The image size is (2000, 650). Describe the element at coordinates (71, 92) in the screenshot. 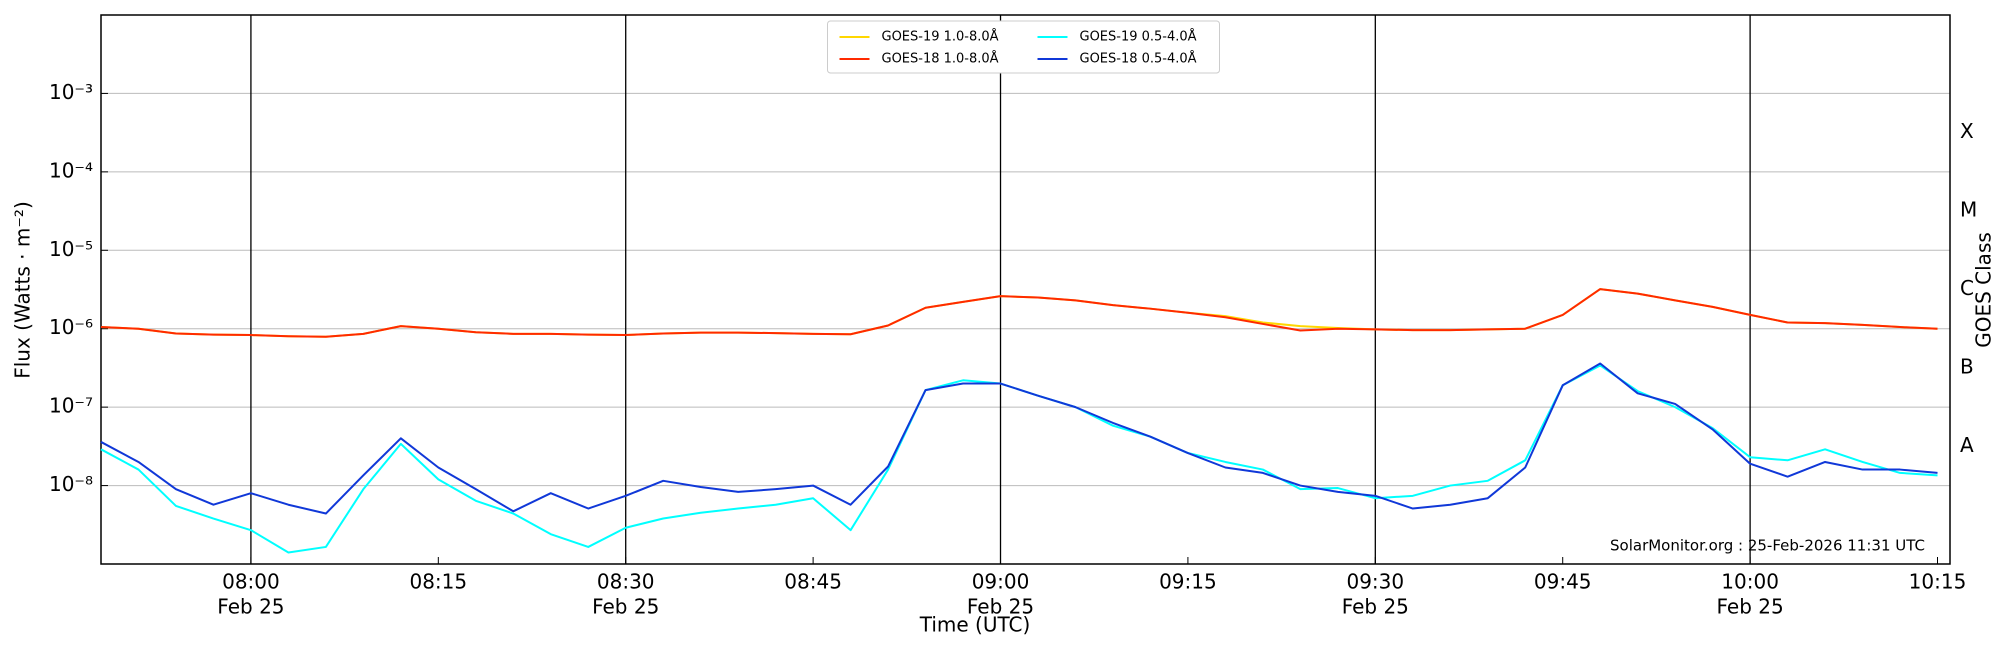

I see `y-tick-label: 10⁻³` at that location.